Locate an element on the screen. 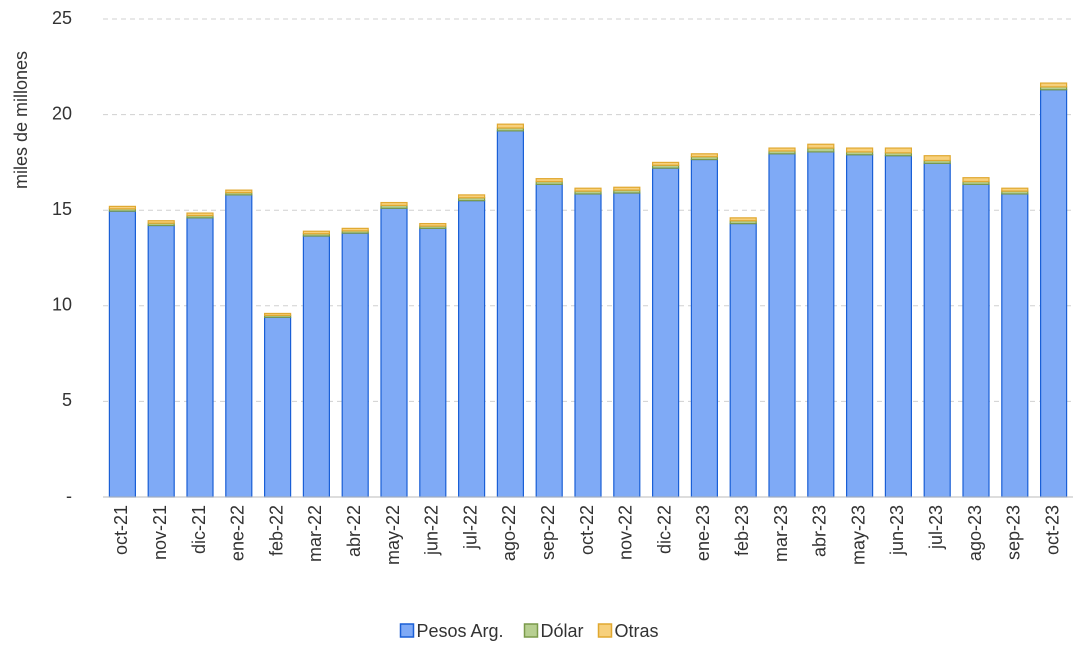  x-tick-label: oct-23 is located at coordinates (1052, 530).